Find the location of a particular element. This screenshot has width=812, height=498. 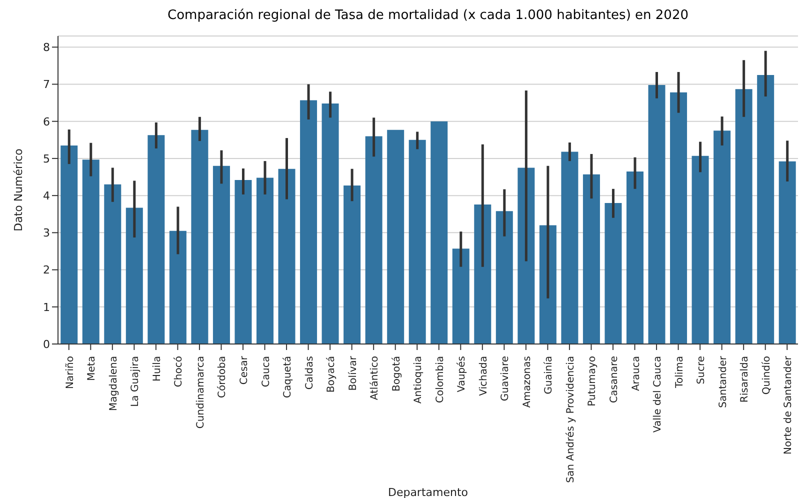

x-tick-label: Norte de Santander is located at coordinates (788, 404).